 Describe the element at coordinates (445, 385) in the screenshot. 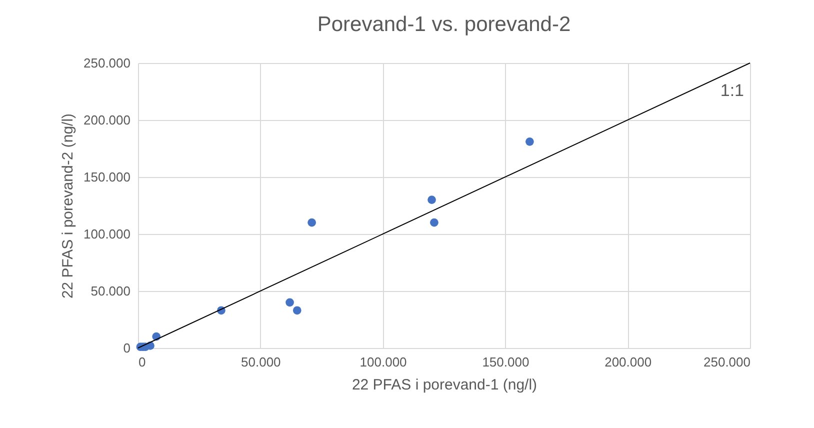

I see `x-axis-title: 22 PFAS i porevand-1 (ng/l)` at that location.